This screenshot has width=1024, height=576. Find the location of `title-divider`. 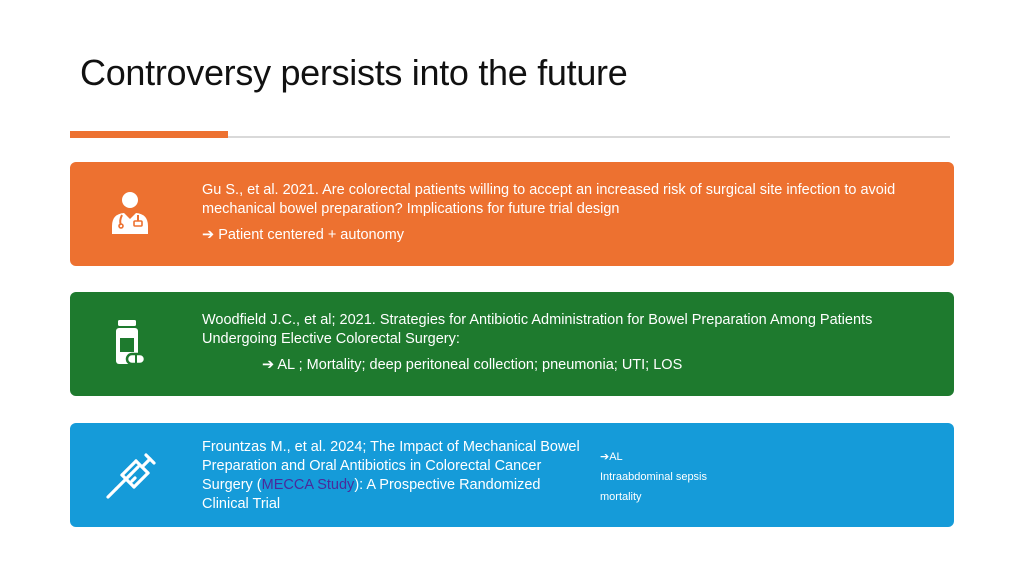

title-divider is located at coordinates (589, 137).